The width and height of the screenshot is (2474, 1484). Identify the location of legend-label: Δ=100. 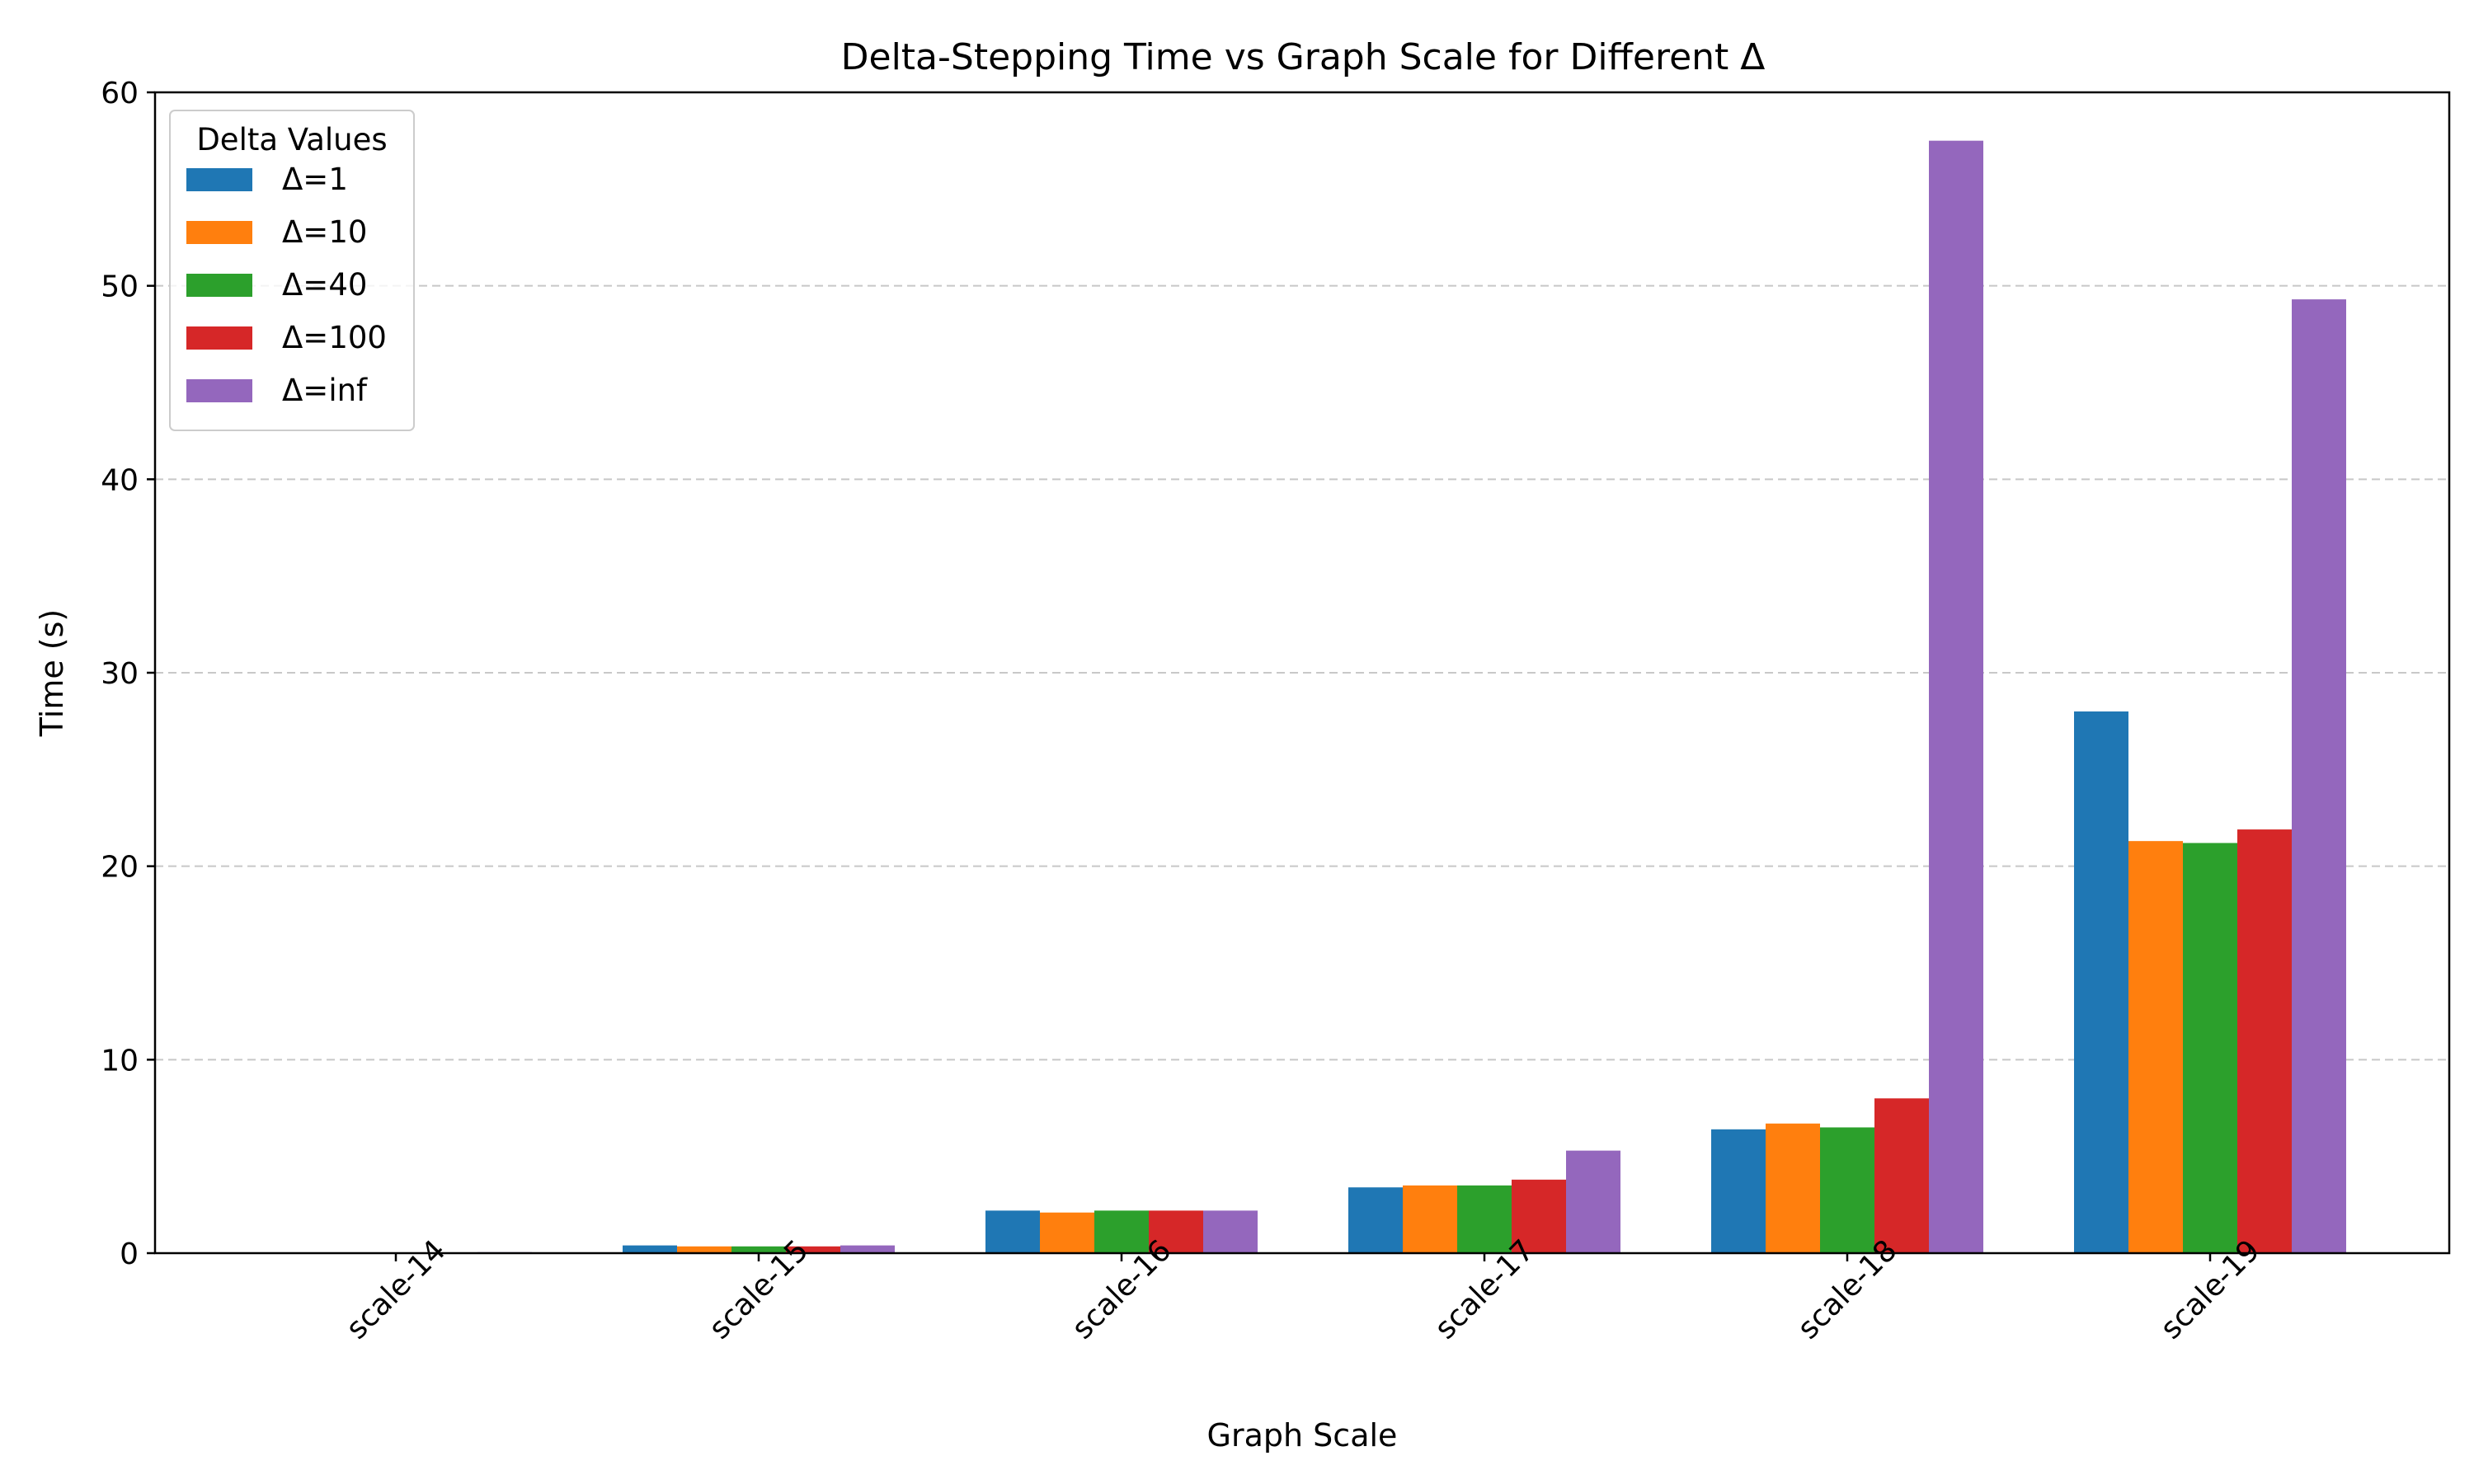
(334, 337).